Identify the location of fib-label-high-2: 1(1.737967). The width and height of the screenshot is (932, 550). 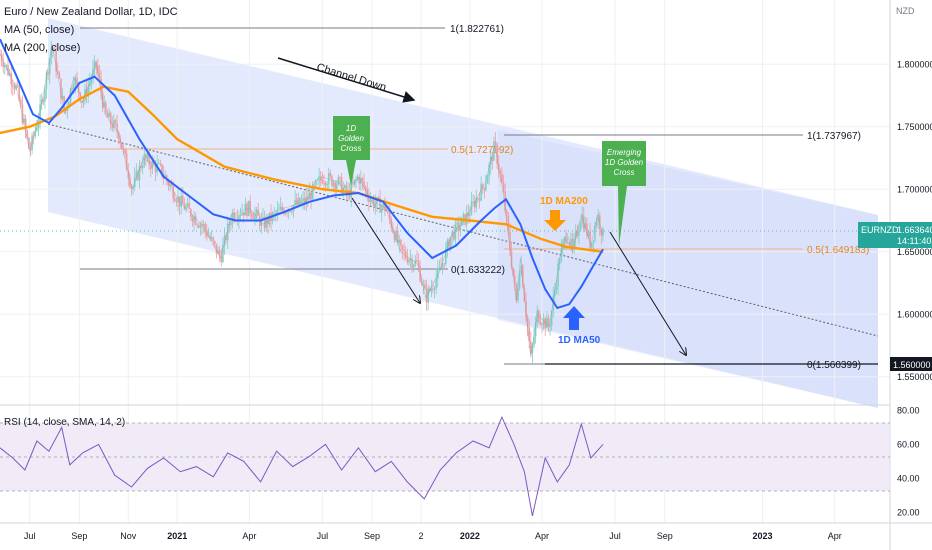
(834, 136).